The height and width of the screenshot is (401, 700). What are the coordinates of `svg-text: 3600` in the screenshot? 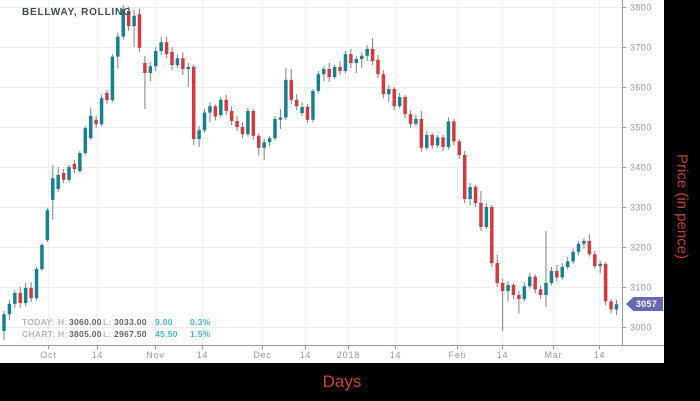 It's located at (641, 88).